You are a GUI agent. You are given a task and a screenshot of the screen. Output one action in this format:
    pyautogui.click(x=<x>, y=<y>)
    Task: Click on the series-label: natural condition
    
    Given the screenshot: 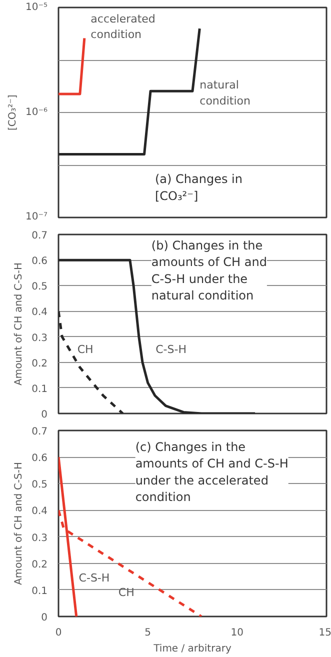 What is the action you would take?
    pyautogui.click(x=225, y=93)
    